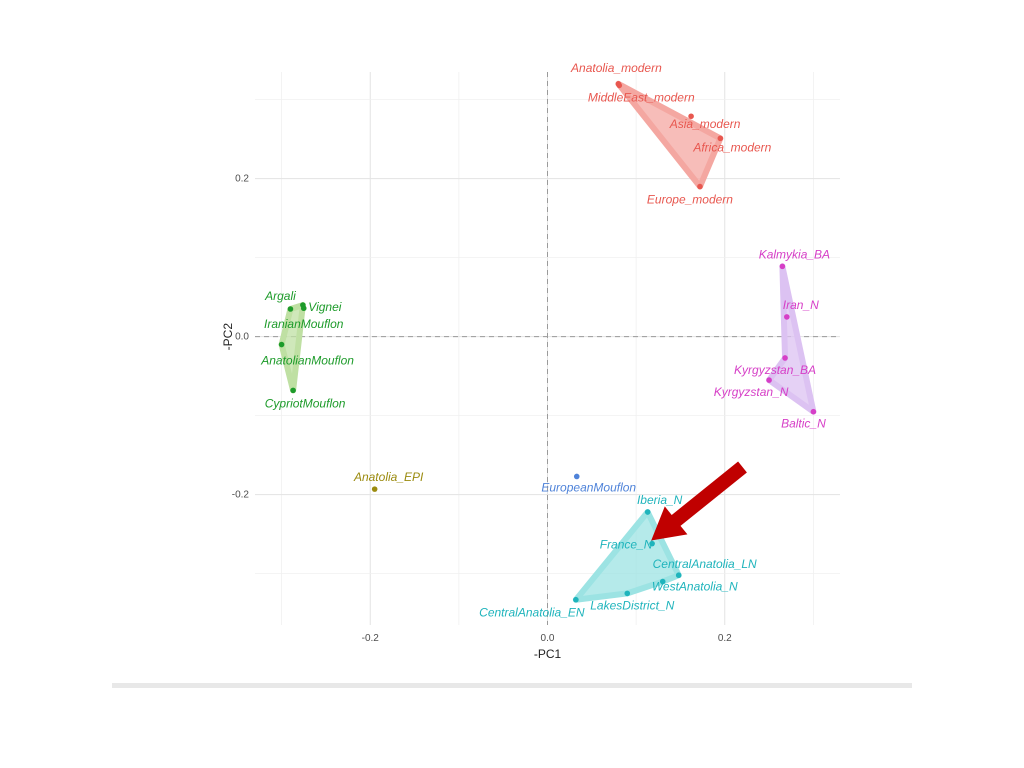 The width and height of the screenshot is (1024, 768). I want to click on data-point-asia-modern, so click(691, 116).